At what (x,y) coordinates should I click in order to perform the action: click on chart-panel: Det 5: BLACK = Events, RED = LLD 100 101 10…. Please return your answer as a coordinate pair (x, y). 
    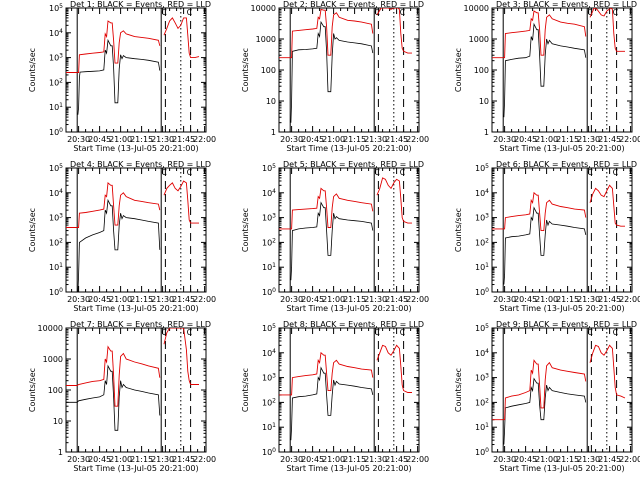
    Looking at the image, I should click on (335, 236).